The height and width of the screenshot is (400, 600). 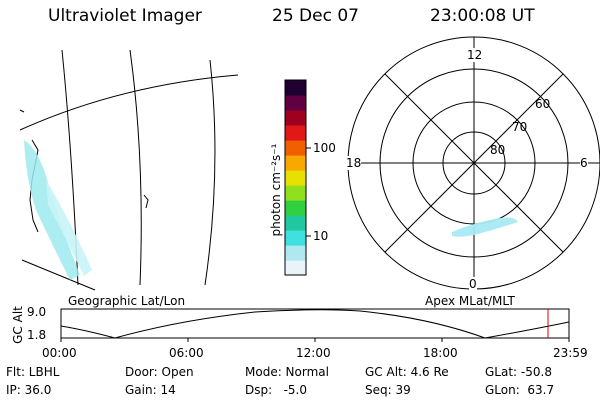 I want to click on instrument-title: Ultraviolet Imager, so click(x=125, y=16).